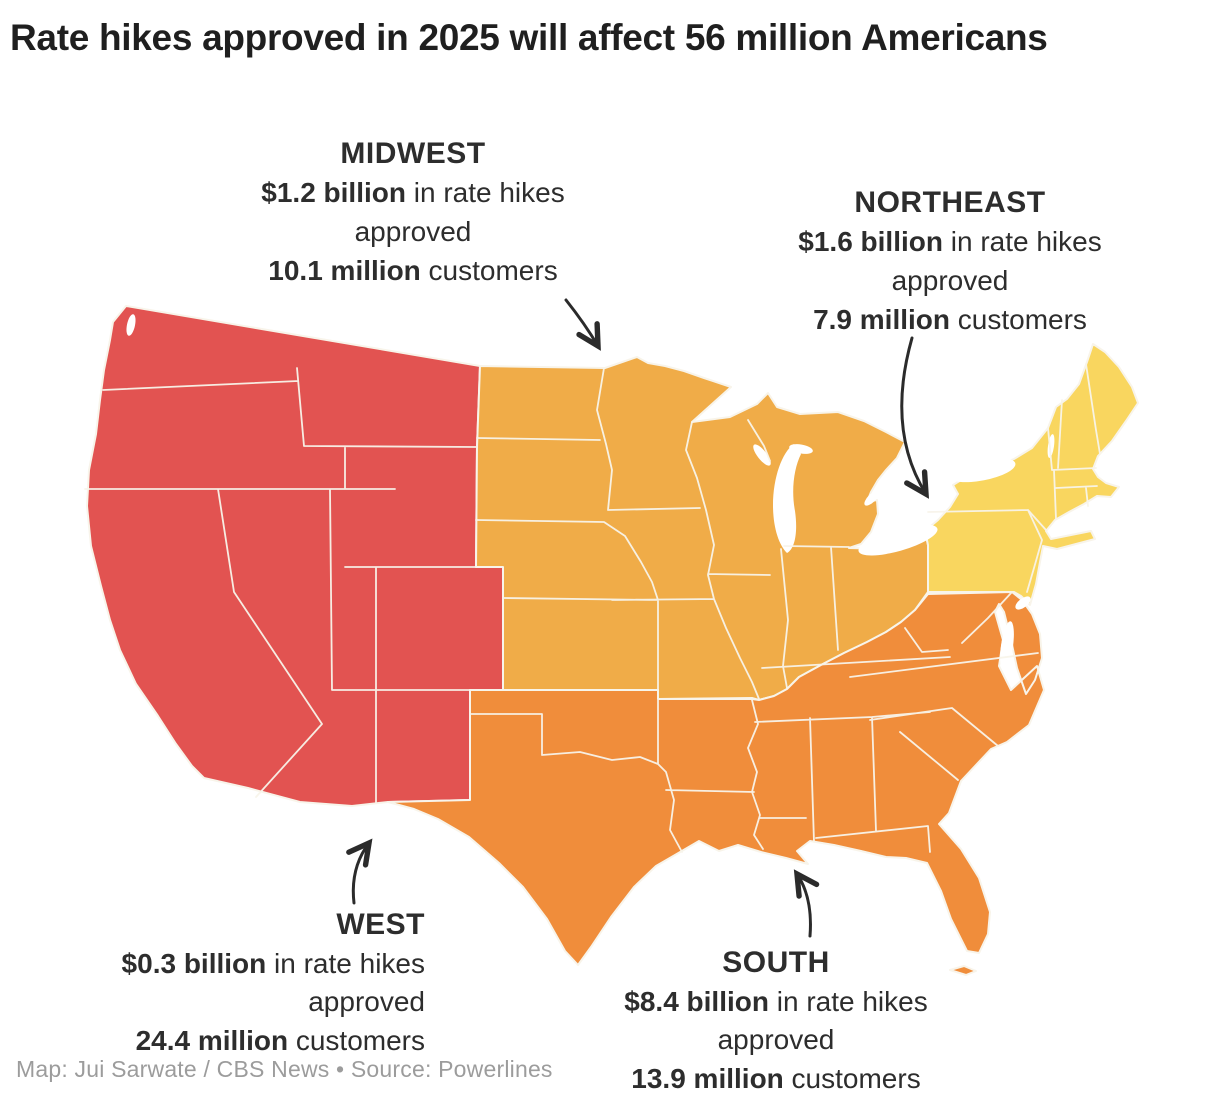 Image resolution: width=1220 pixels, height=1098 pixels. Describe the element at coordinates (776, 1039) in the screenshot. I see `south-label-approved: approved` at that location.